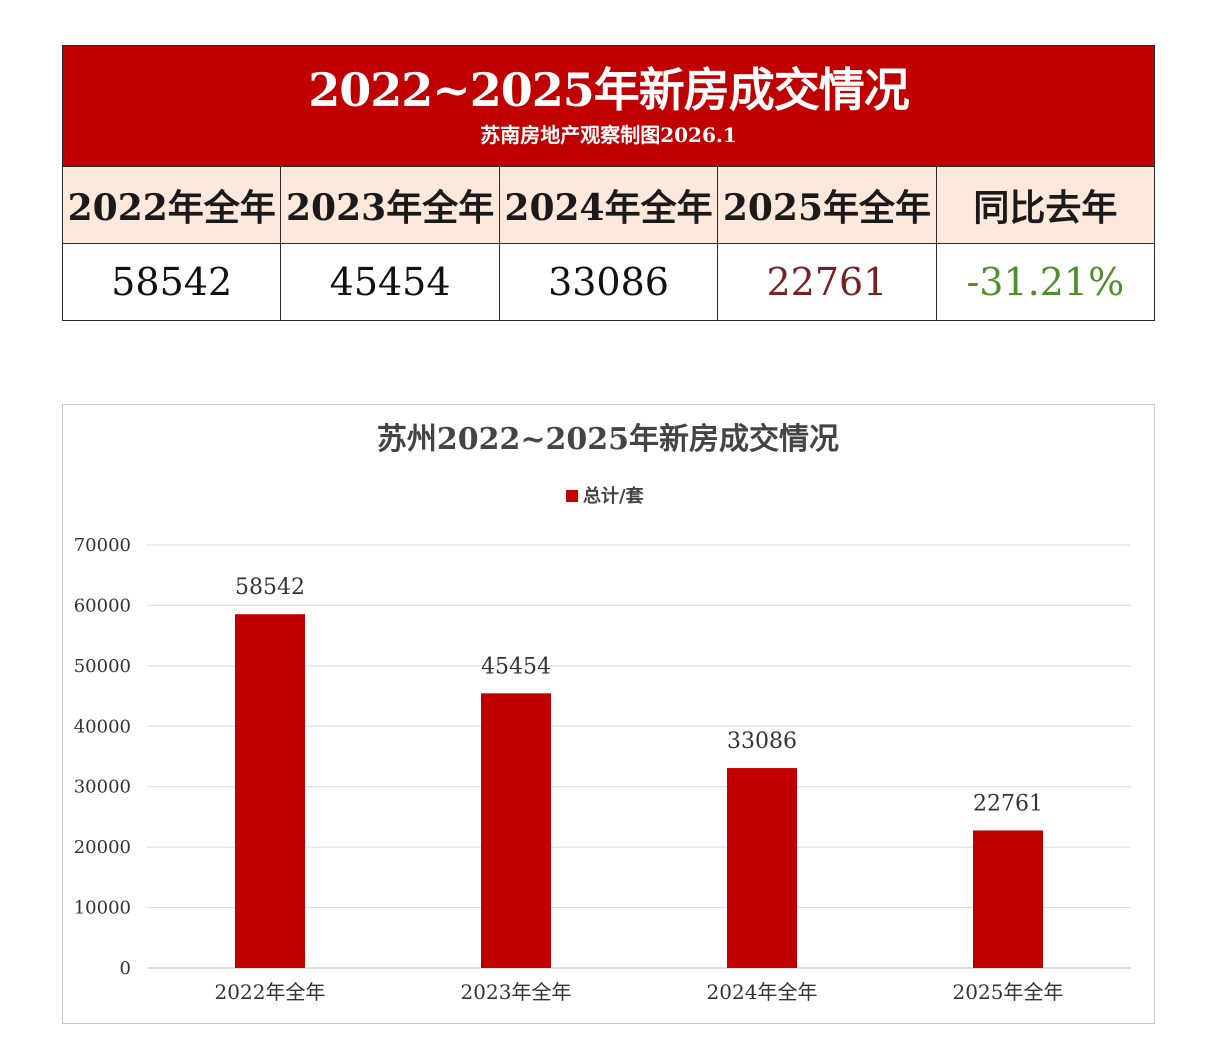  I want to click on y-tick-label: 20000, so click(102, 847).